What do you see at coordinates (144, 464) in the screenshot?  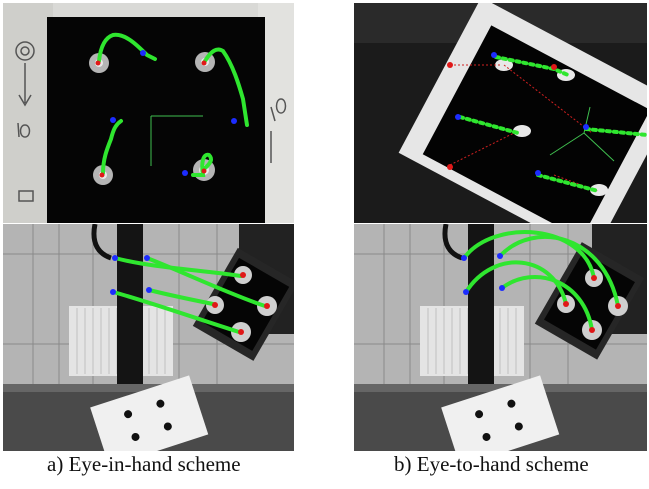 I see `caption-eye-in-hand: a) Eye-in-hand scheme` at bounding box center [144, 464].